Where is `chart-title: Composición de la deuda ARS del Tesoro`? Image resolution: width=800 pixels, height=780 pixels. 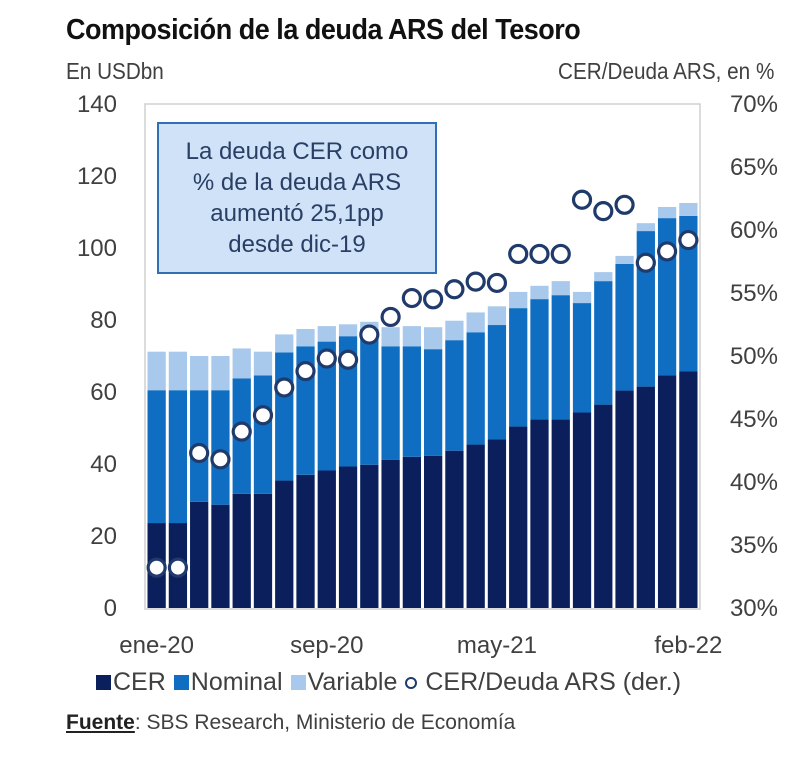
chart-title: Composición de la deuda ARS del Tesoro is located at coordinates (323, 30).